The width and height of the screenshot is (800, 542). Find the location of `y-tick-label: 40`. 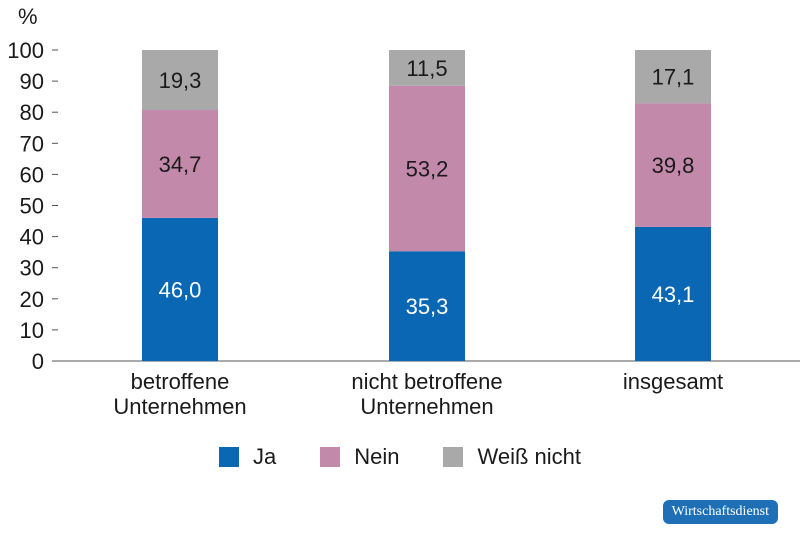

y-tick-label: 40 is located at coordinates (32, 237).